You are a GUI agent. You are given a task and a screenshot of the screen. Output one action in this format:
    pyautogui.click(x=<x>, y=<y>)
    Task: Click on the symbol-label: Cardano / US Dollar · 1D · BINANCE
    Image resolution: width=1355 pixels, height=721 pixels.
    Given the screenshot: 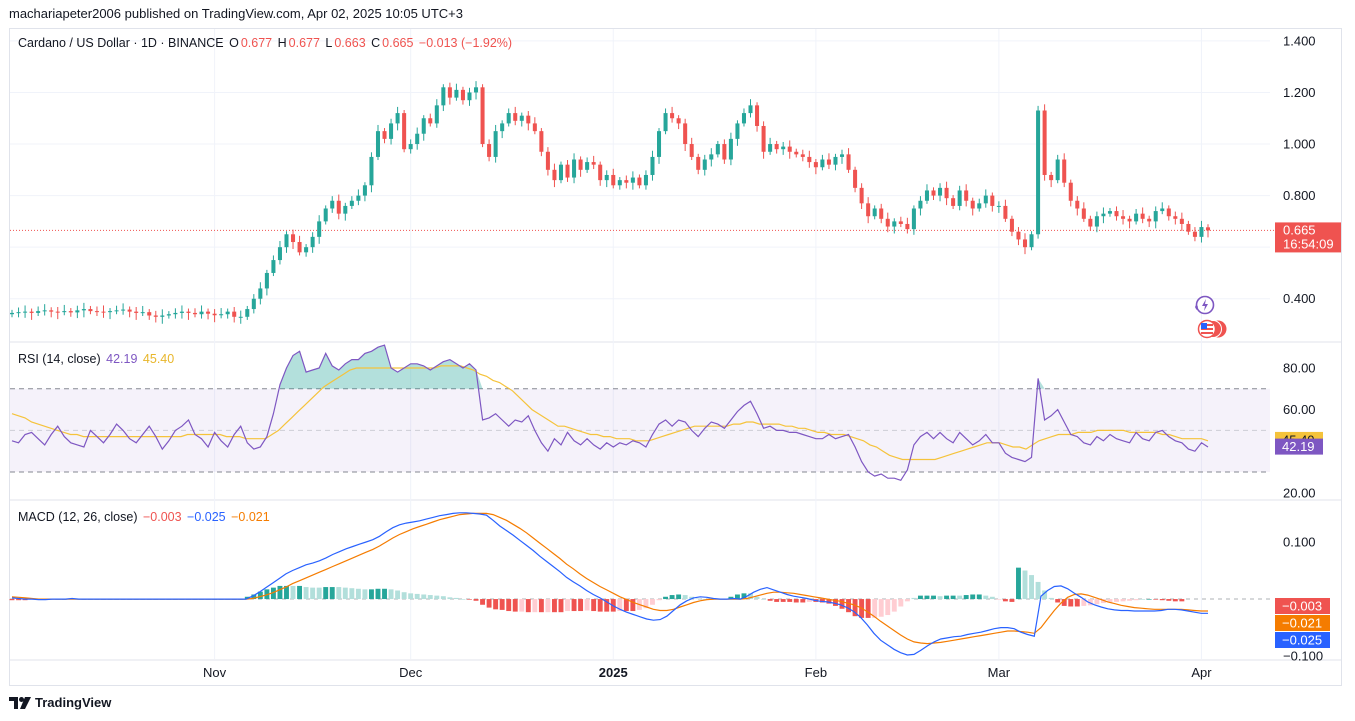 What is the action you would take?
    pyautogui.click(x=121, y=43)
    